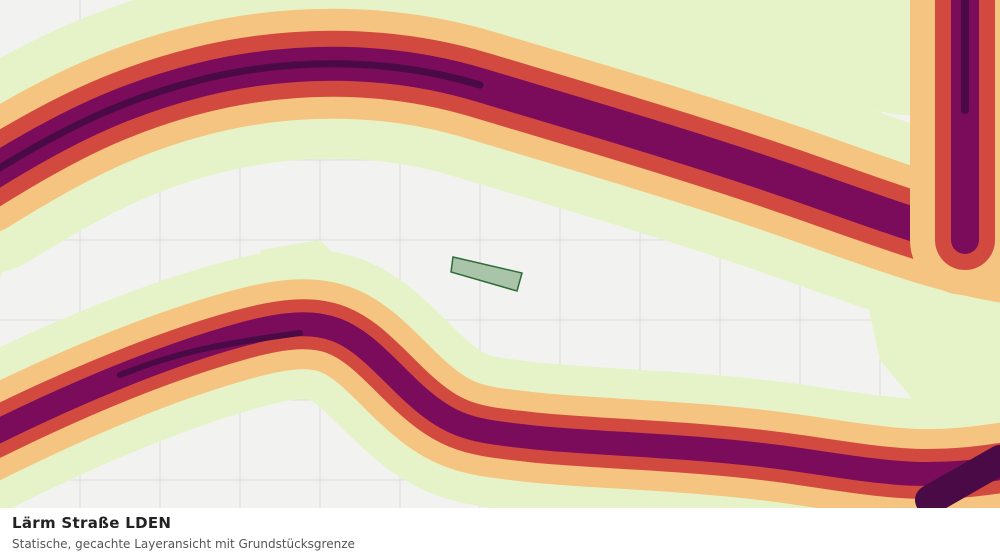  I want to click on map-title: Lärm Straße LDEN, so click(92, 523).